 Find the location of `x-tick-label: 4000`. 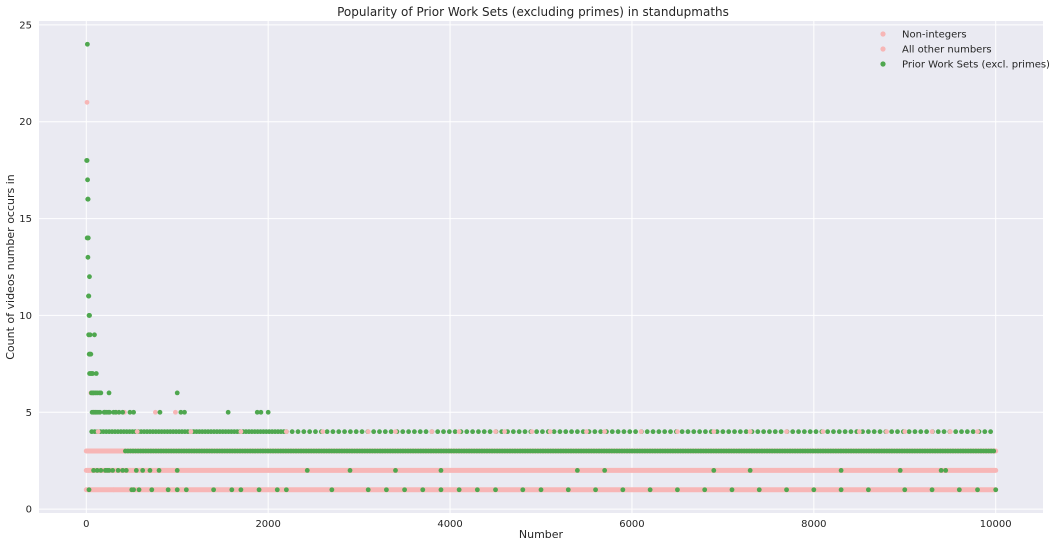

x-tick-label: 4000 is located at coordinates (449, 524).